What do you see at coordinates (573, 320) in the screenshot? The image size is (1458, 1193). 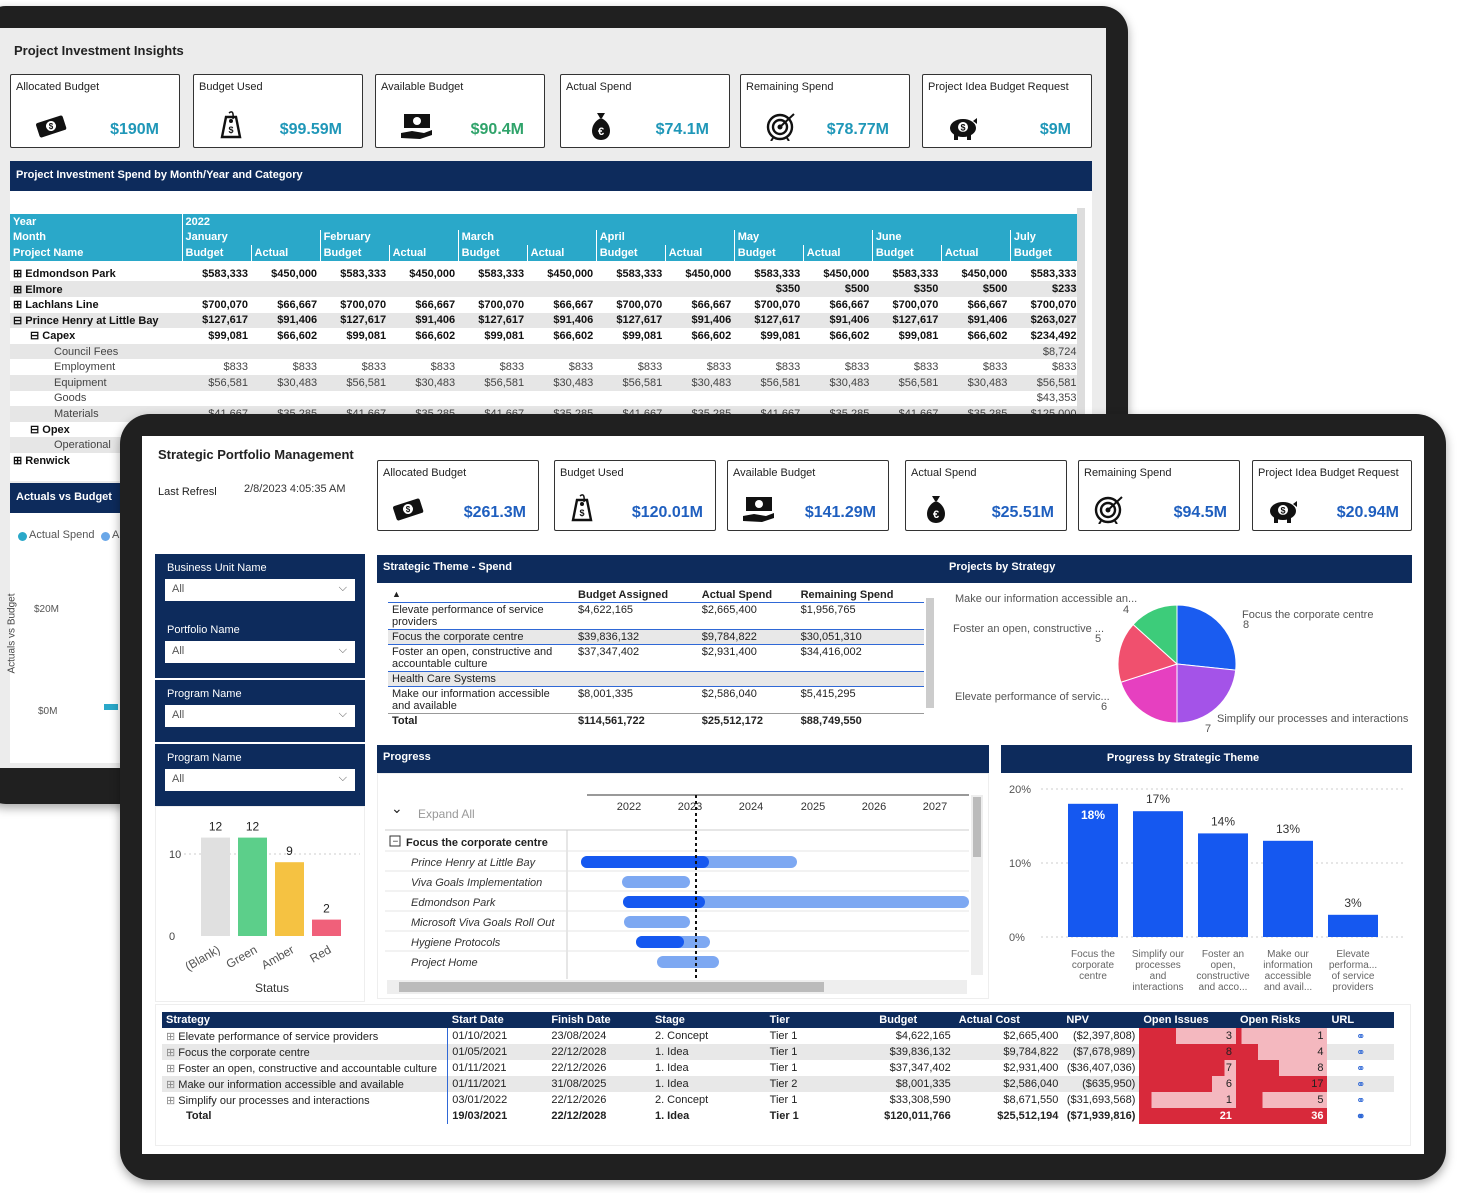 I see `matrix-cell: $91,406` at bounding box center [573, 320].